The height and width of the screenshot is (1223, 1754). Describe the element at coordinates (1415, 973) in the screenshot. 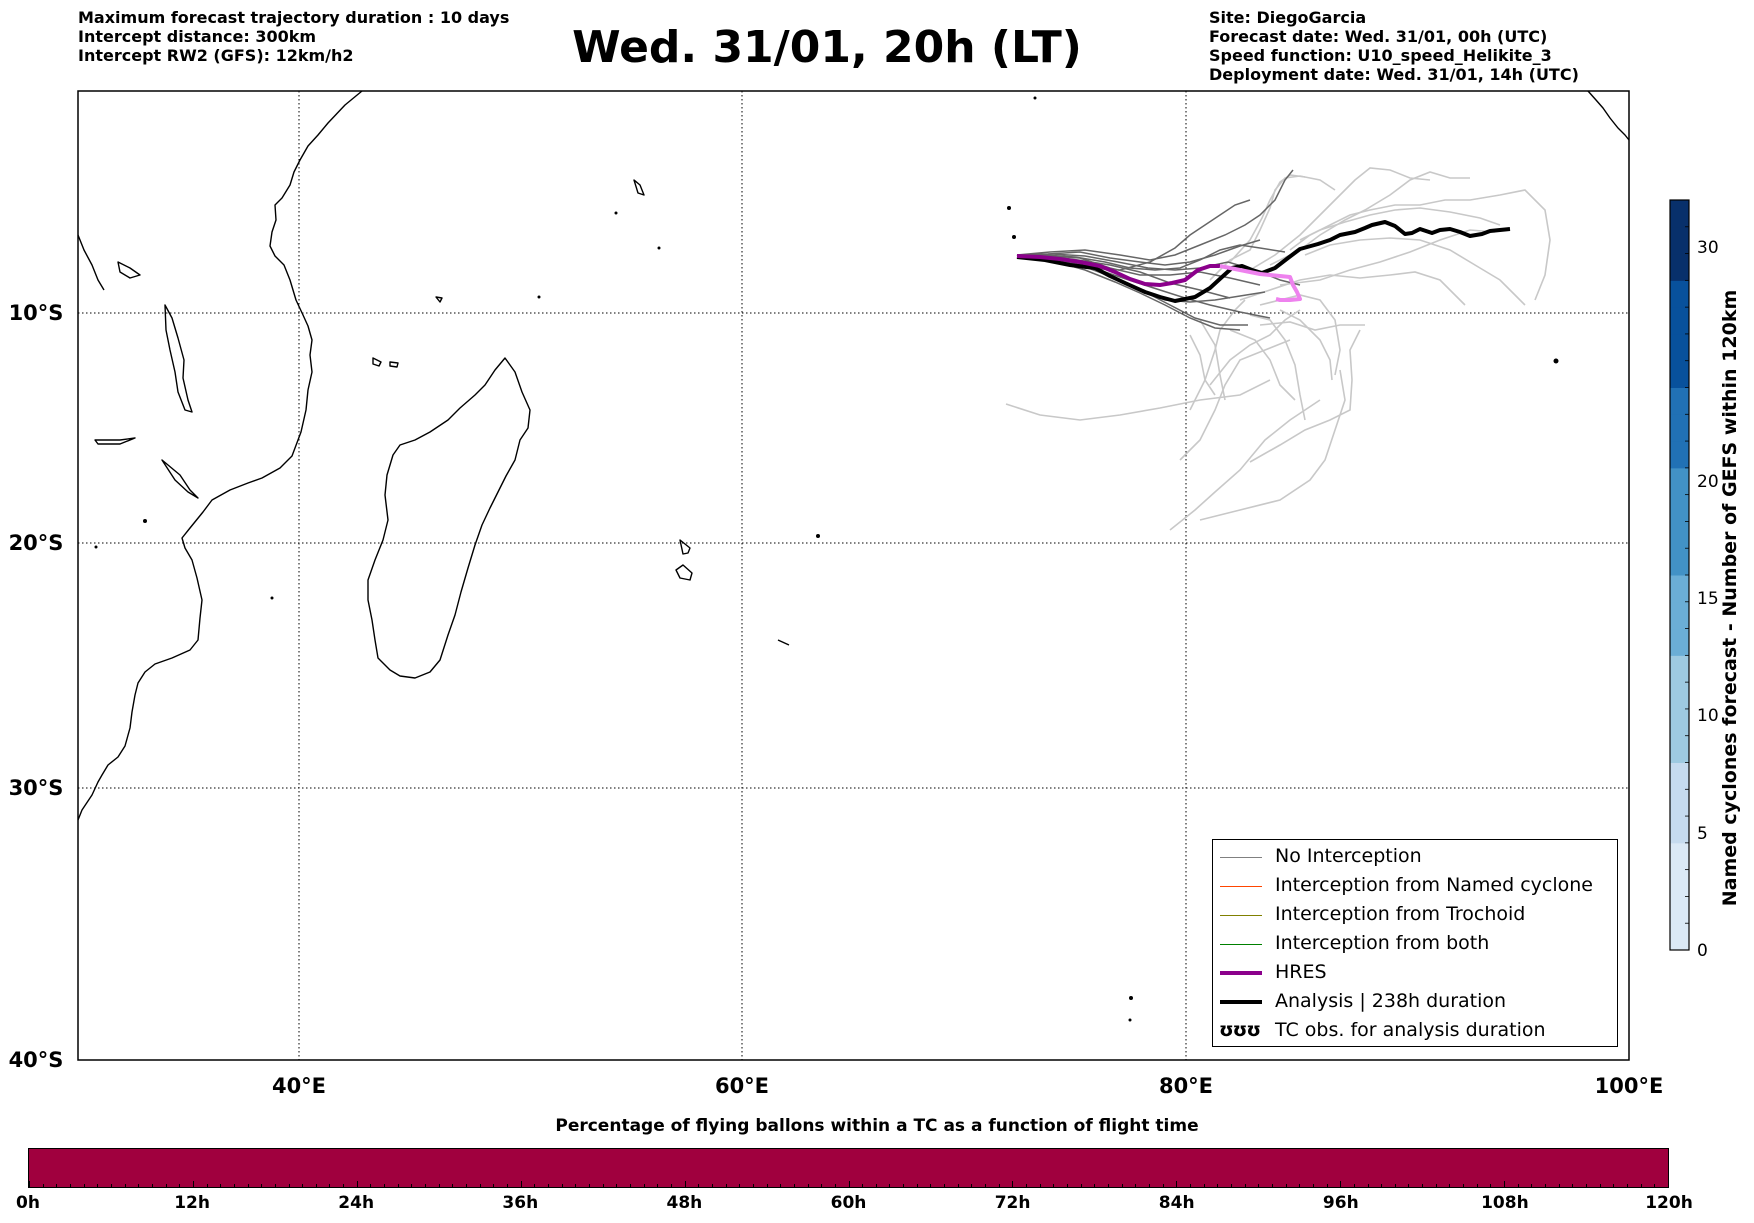

I see `legend-item-hres: HRES` at that location.